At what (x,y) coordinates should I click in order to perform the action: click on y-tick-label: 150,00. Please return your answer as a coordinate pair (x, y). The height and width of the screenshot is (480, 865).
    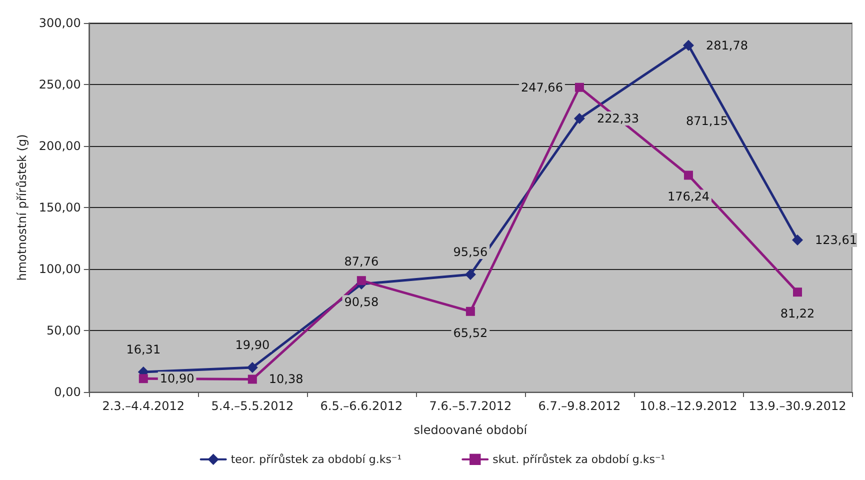
    Looking at the image, I should click on (59, 207).